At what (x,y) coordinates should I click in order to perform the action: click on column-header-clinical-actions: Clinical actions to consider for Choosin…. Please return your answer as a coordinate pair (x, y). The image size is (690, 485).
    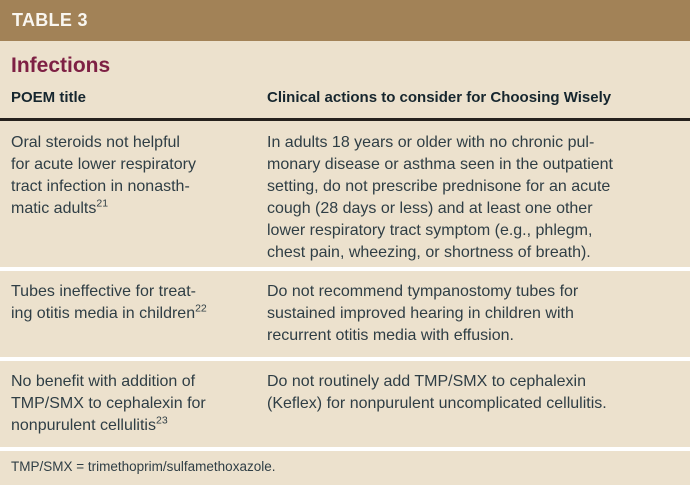
    Looking at the image, I should click on (439, 97).